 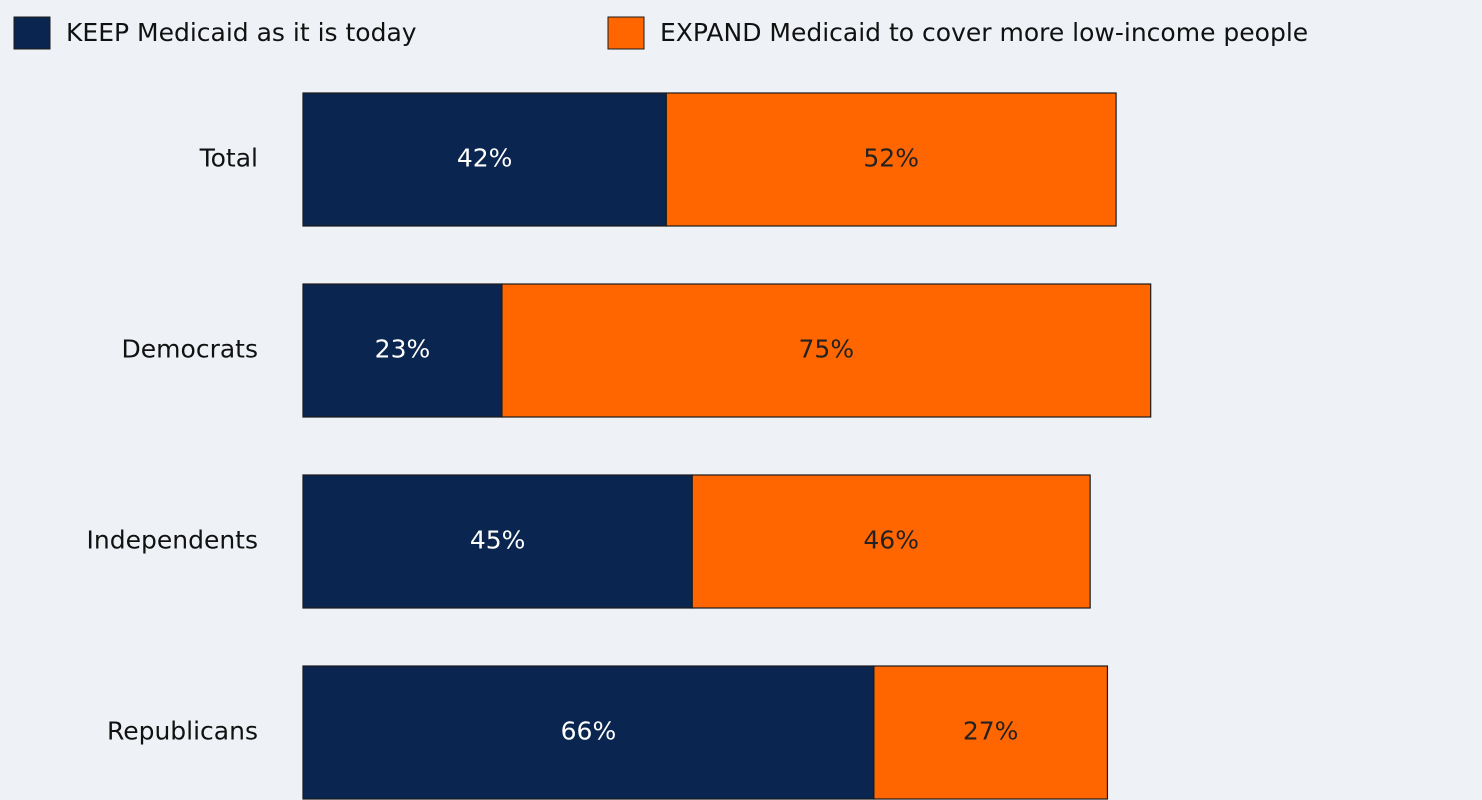 I want to click on category-label: Independents, so click(x=172, y=540).